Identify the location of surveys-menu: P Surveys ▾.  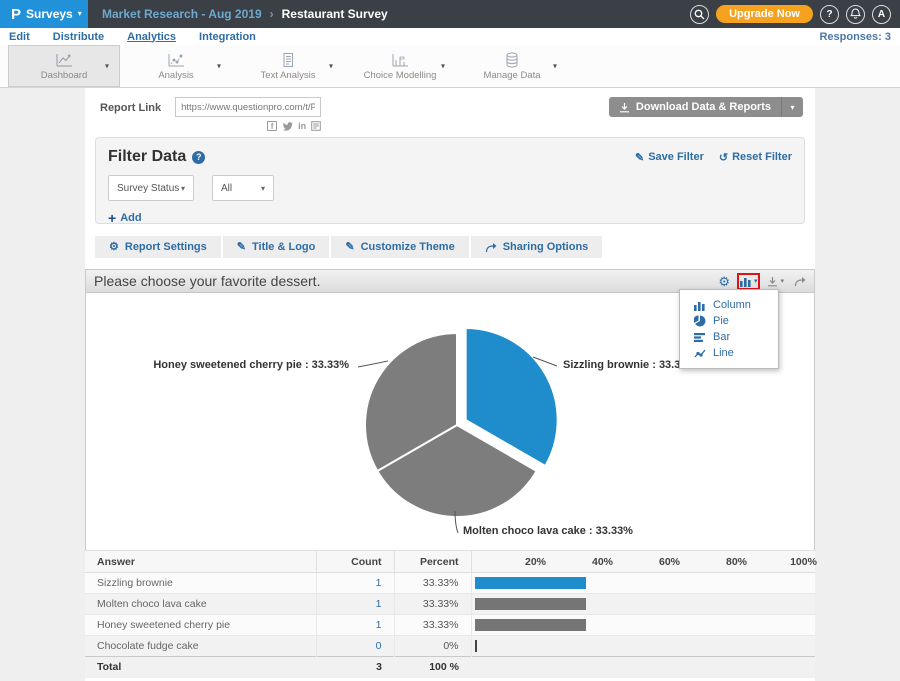
(44, 14).